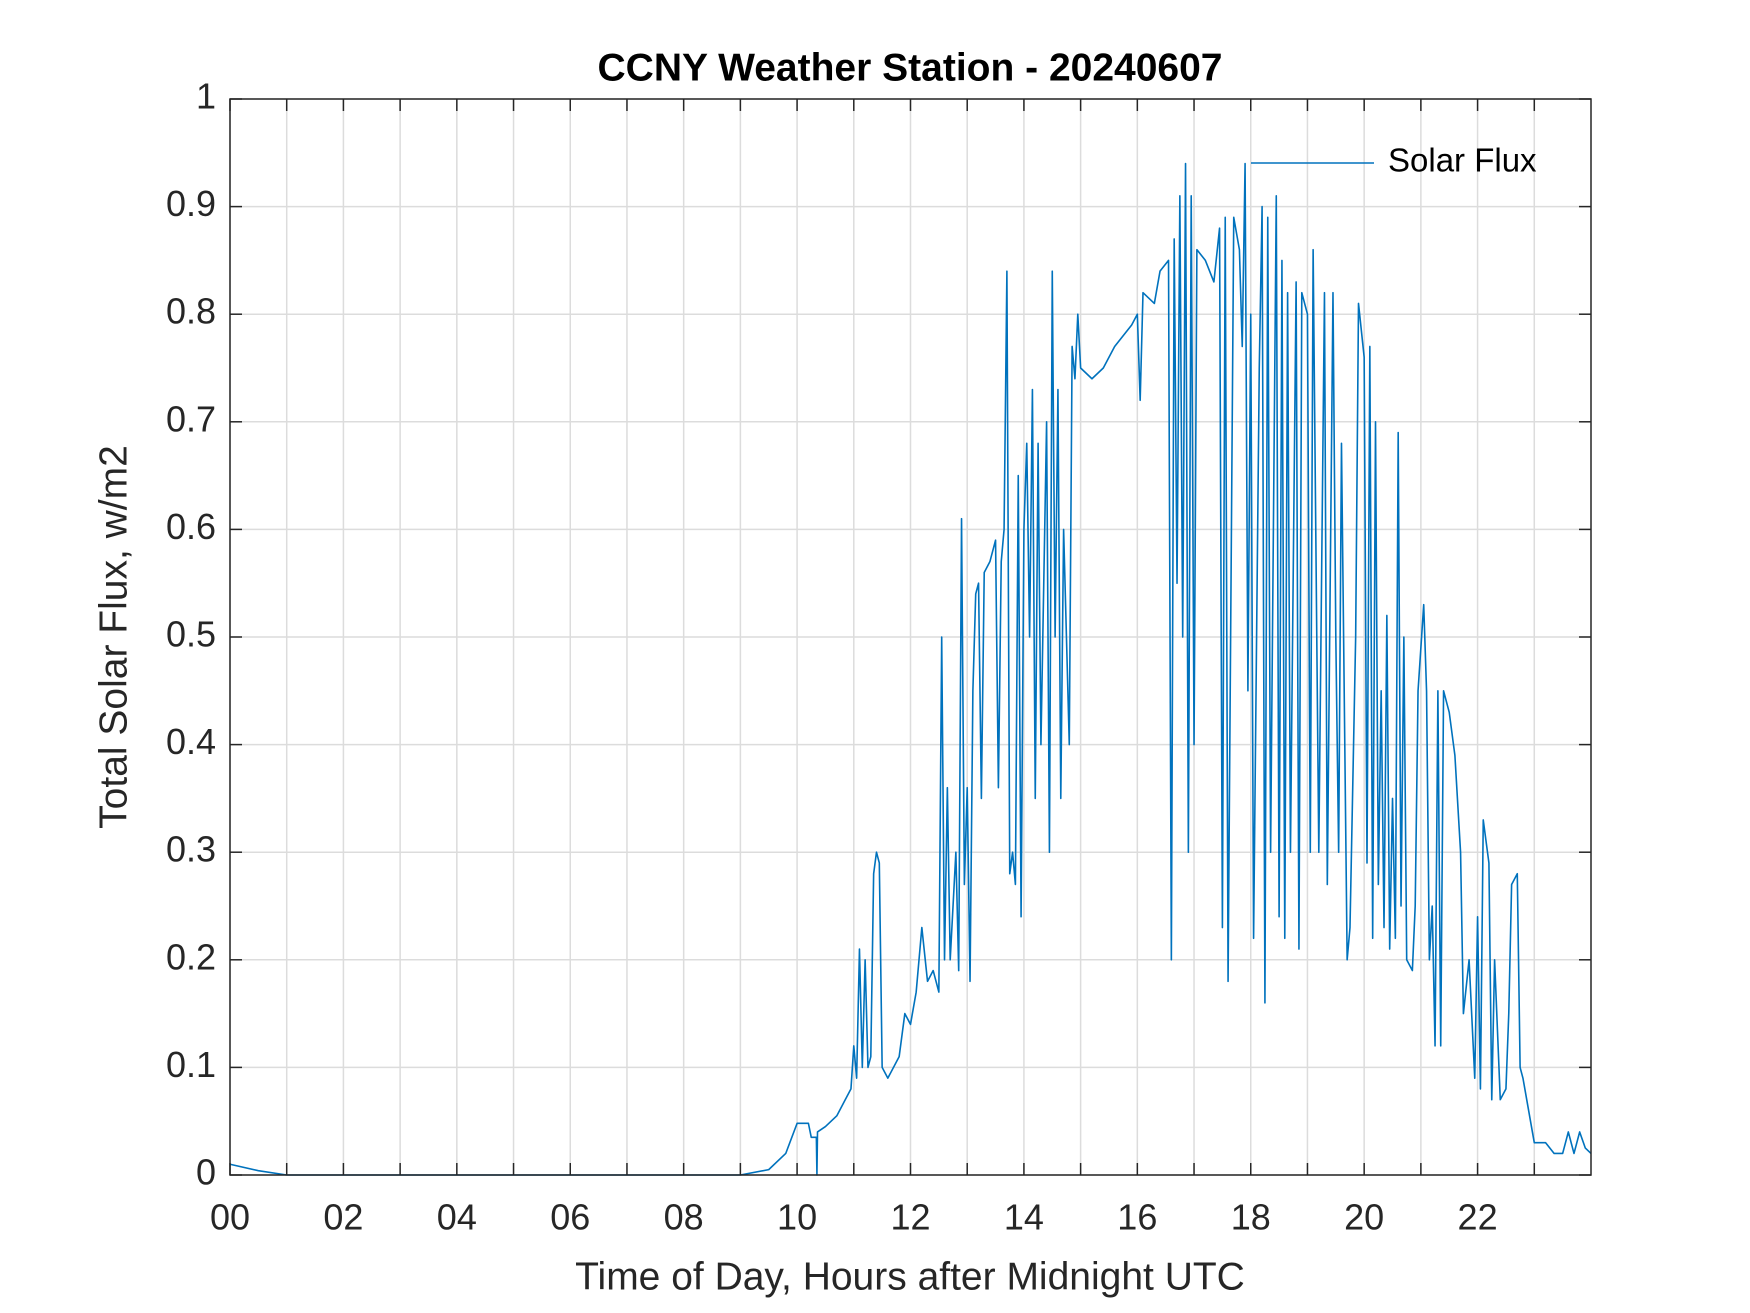 This screenshot has width=1750, height=1313. What do you see at coordinates (1024, 1217) in the screenshot?
I see `x-tick-label: 14` at bounding box center [1024, 1217].